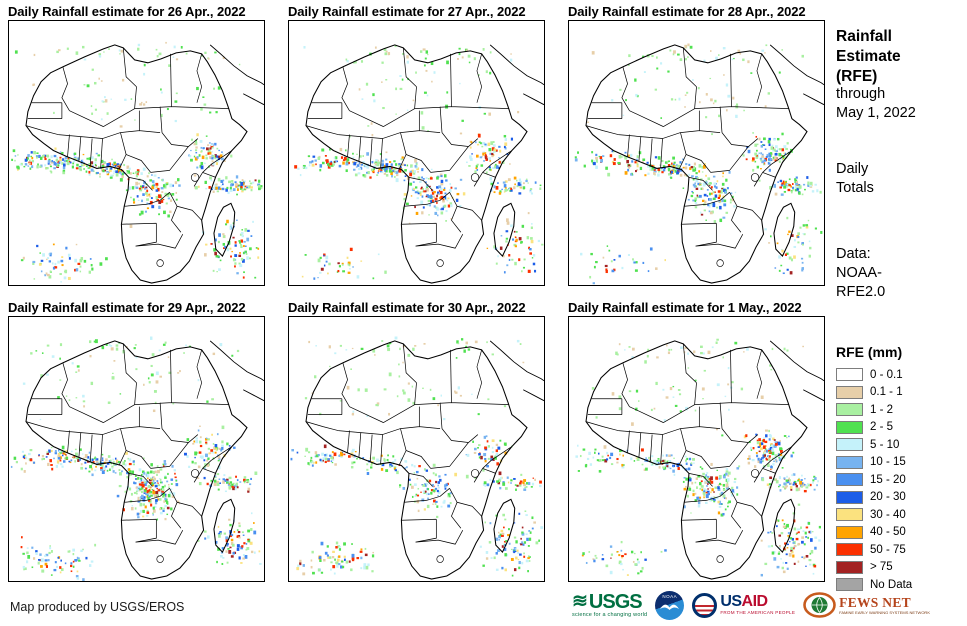  I want to click on sidebar-title: Rainfall Estimate (RFE), so click(868, 56).